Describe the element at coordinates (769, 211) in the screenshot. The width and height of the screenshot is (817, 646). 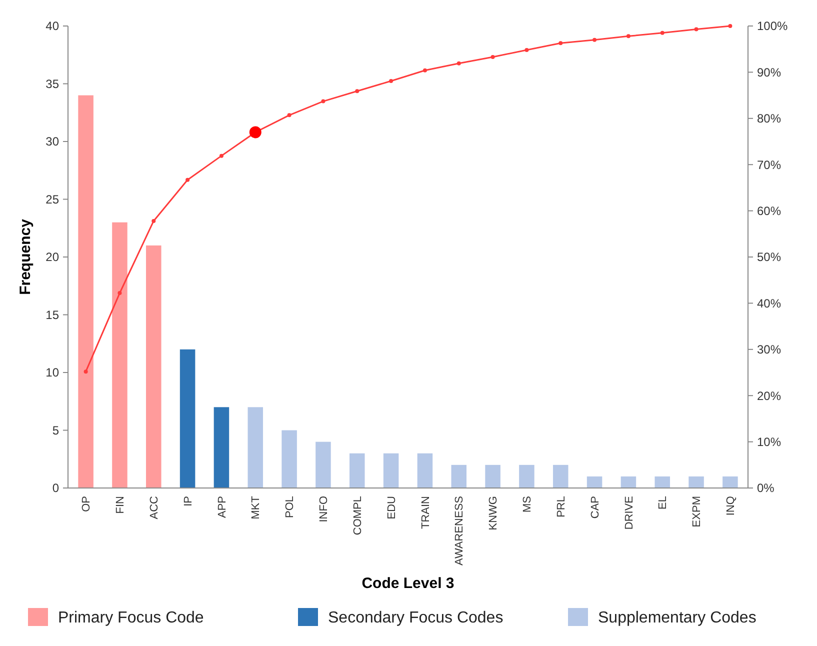
I see `y2-tick-label: 60%` at that location.